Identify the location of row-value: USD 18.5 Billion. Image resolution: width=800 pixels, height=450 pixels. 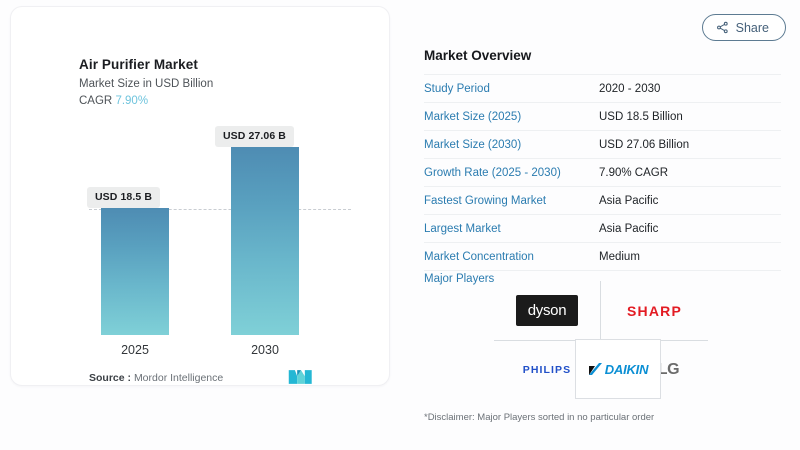
(641, 116).